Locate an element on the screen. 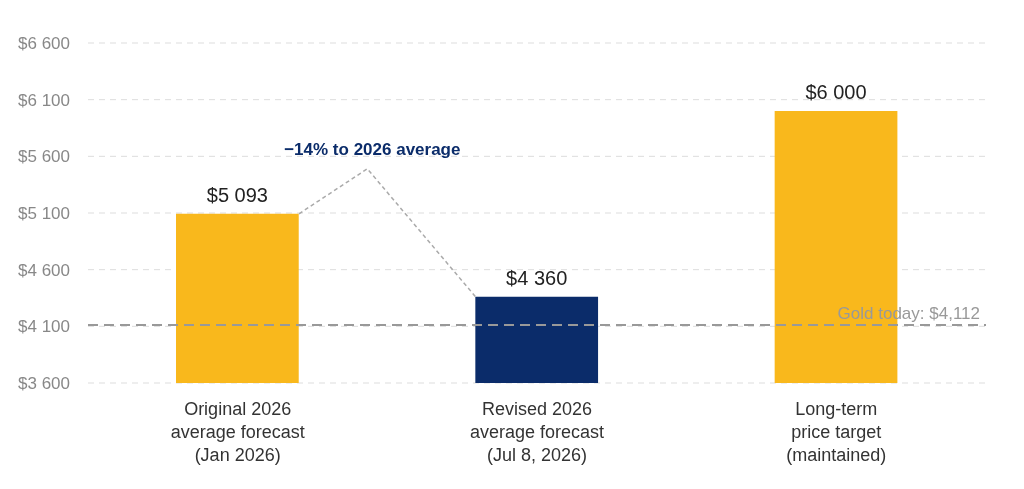 This screenshot has height=489, width=1024. x-tick-label: Original 2026 average forecast (Jan 2026) is located at coordinates (237, 432).